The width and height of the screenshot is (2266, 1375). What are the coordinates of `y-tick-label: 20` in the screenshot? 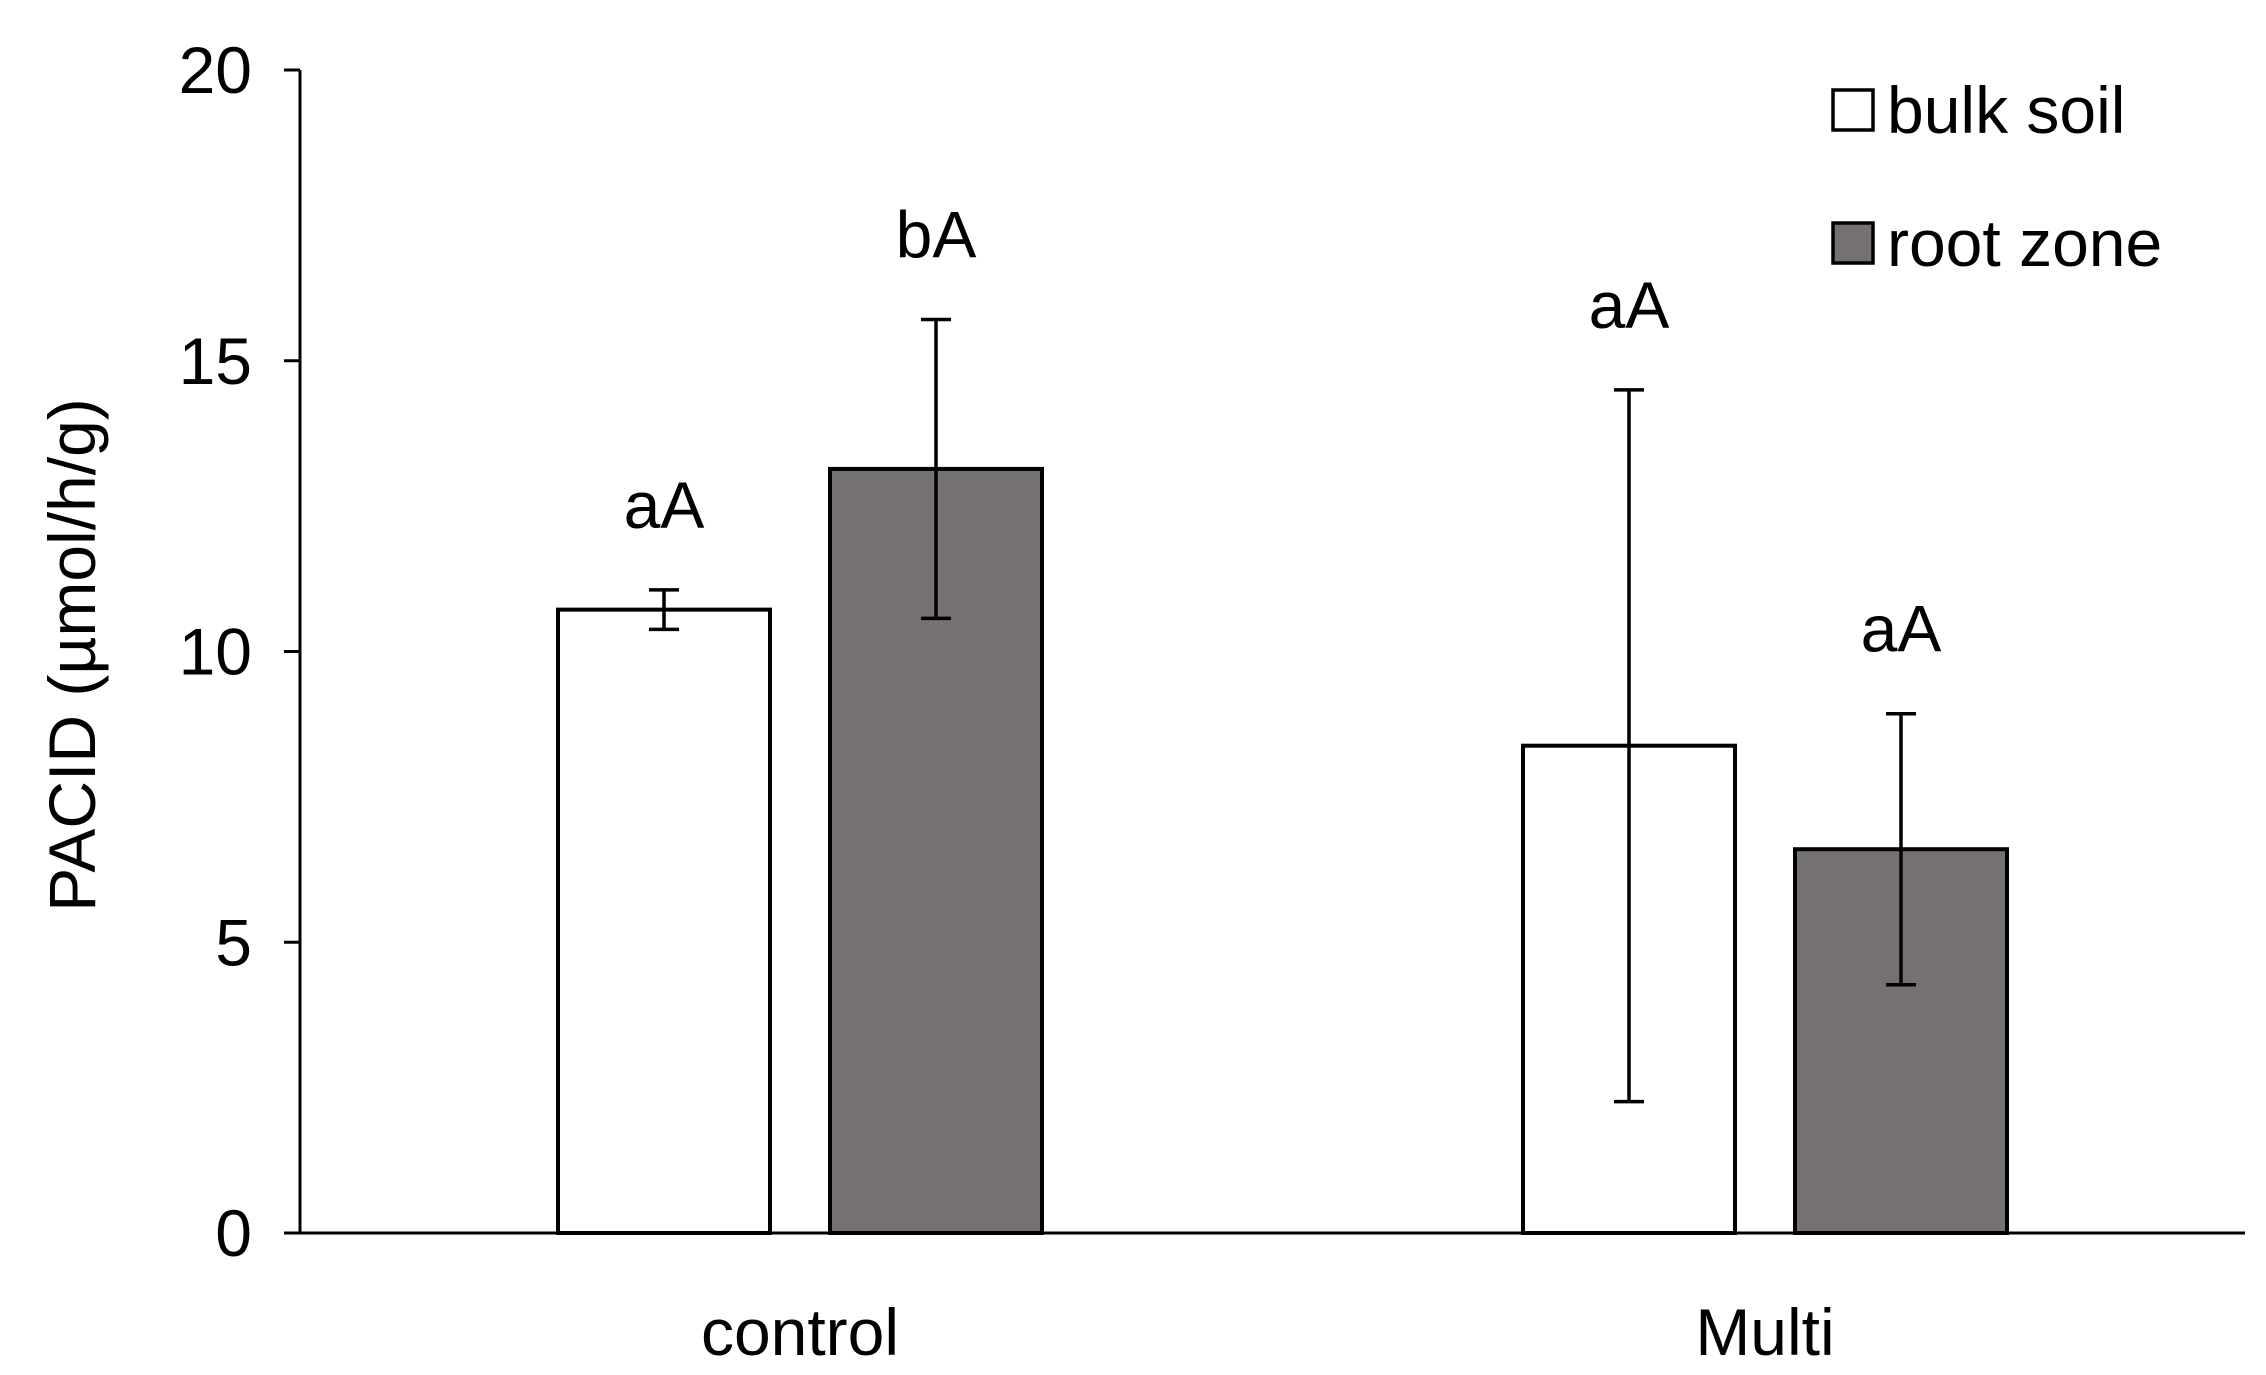 It's located at (215, 70).